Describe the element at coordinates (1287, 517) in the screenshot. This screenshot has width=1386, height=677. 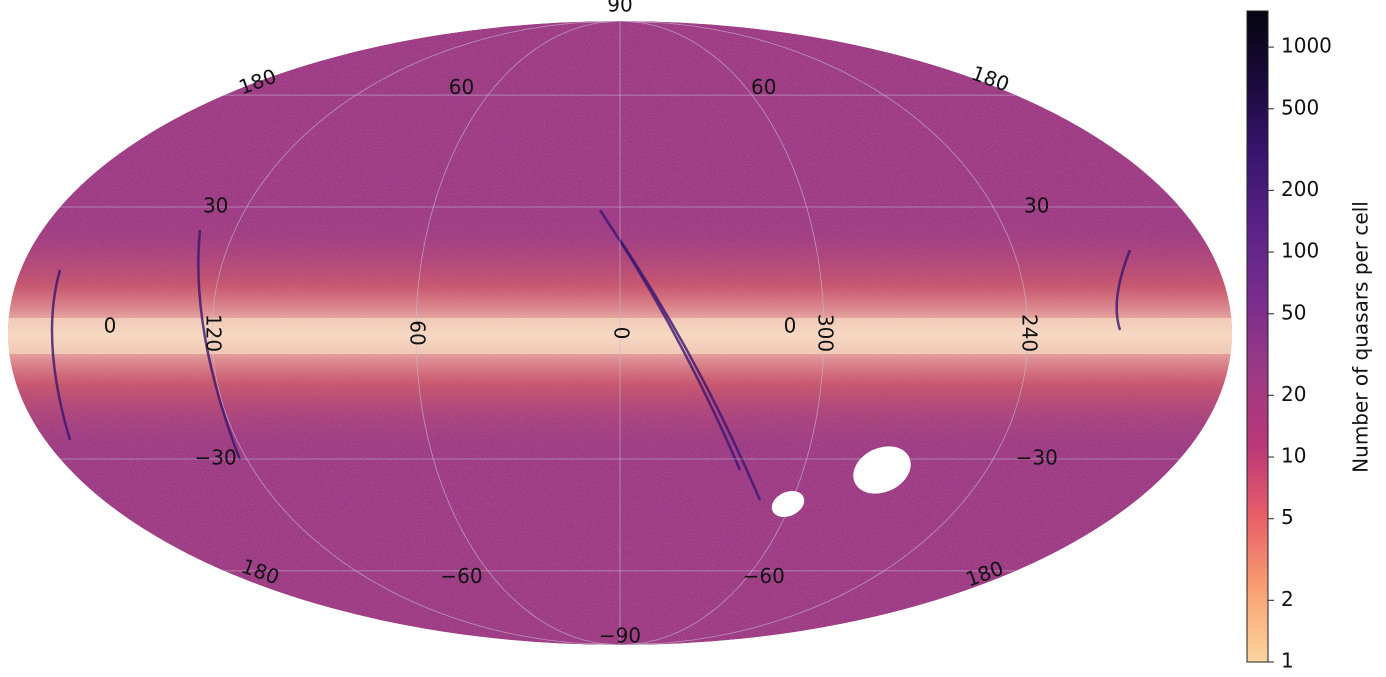
I see `colorbar-tick-label: 5` at that location.